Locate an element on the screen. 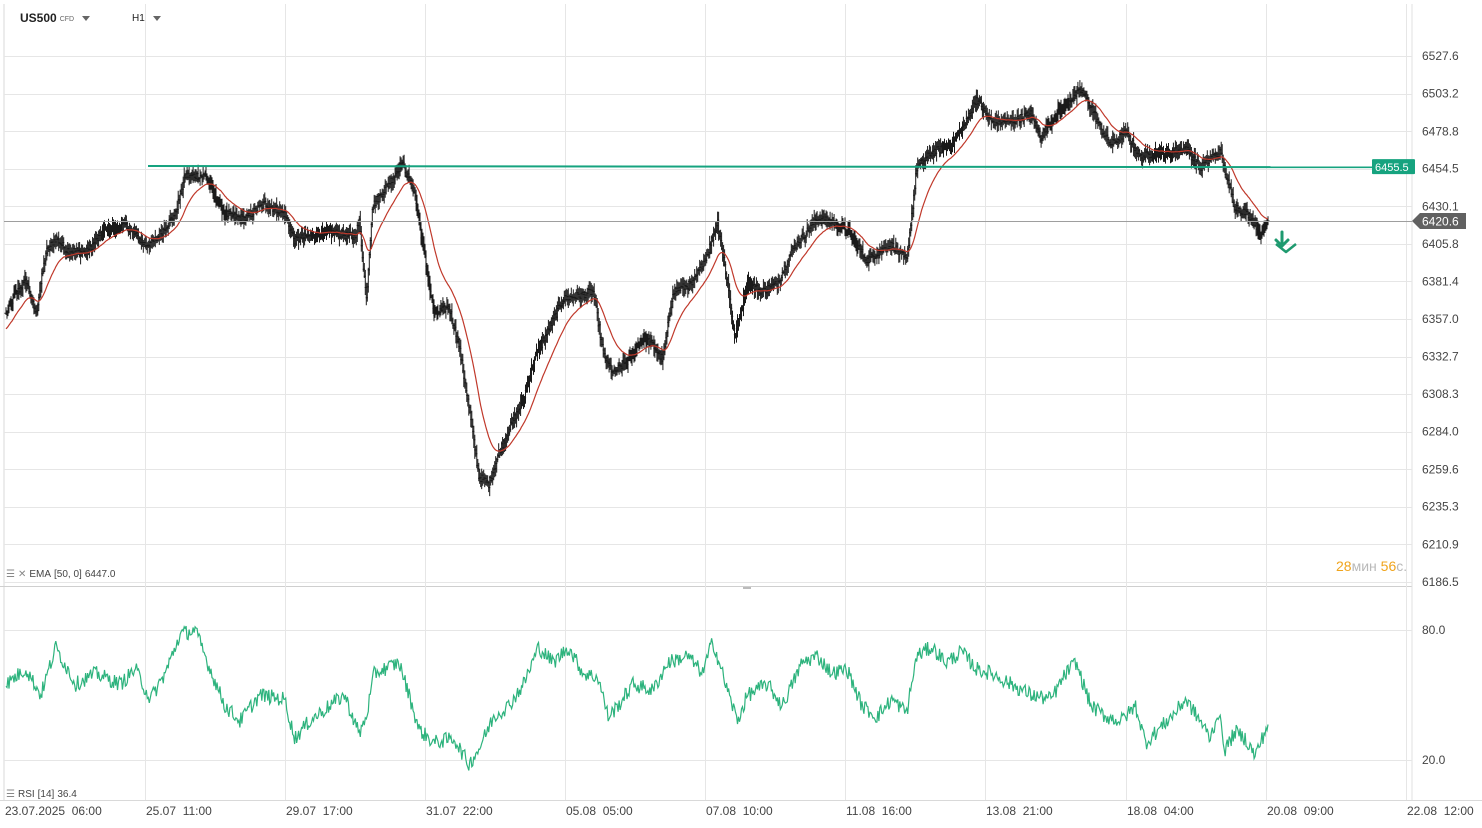 The width and height of the screenshot is (1482, 828). trend-down-arrow-icon is located at coordinates (1282, 239).